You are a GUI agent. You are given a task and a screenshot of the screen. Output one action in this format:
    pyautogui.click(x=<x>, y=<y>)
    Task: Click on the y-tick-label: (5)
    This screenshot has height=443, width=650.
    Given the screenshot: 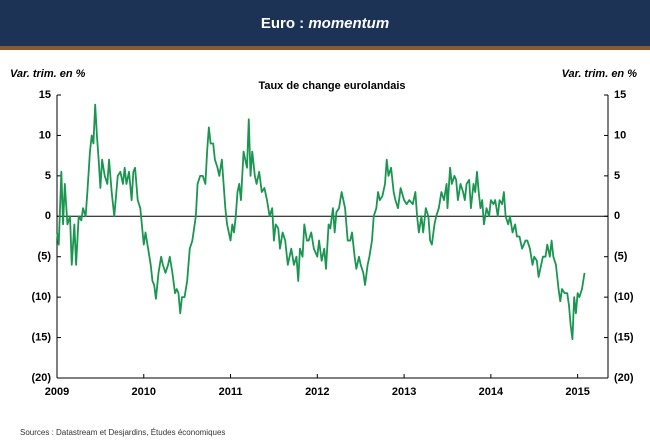 What is the action you would take?
    pyautogui.click(x=45, y=257)
    